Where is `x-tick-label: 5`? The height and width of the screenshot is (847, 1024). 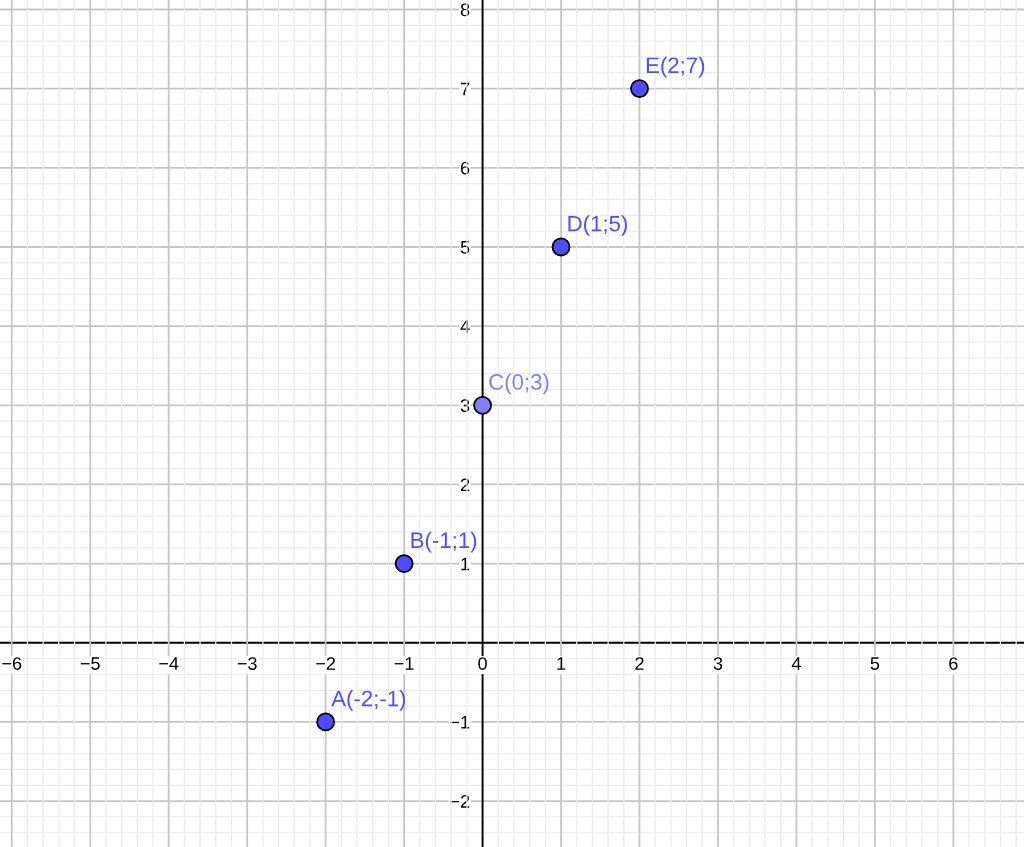 x-tick-label: 5 is located at coordinates (875, 663).